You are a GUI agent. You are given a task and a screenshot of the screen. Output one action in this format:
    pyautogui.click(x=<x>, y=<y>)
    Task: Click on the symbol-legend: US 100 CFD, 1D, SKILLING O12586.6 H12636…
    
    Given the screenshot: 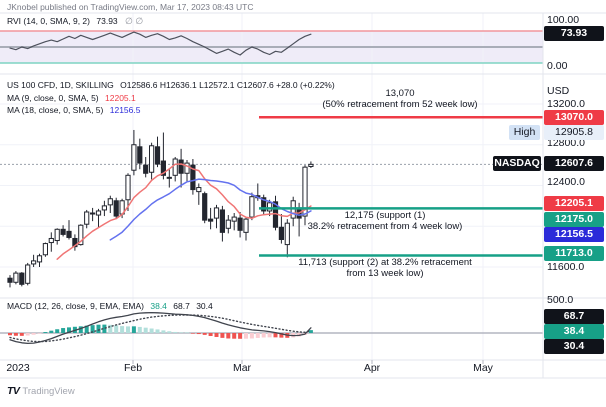 What is the action you would take?
    pyautogui.click(x=171, y=85)
    